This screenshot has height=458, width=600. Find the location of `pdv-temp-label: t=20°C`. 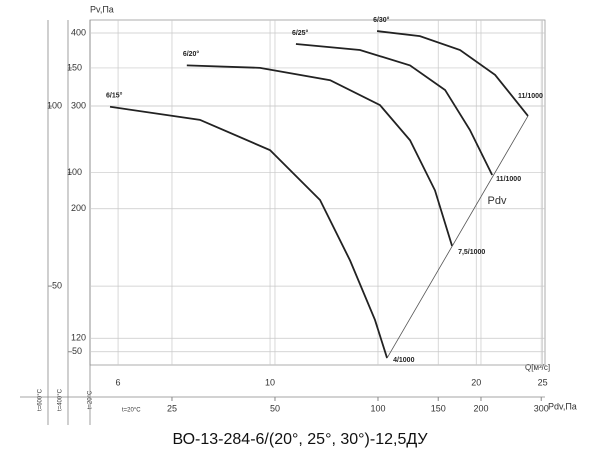

pdv-temp-label: t=20°C is located at coordinates (131, 411).